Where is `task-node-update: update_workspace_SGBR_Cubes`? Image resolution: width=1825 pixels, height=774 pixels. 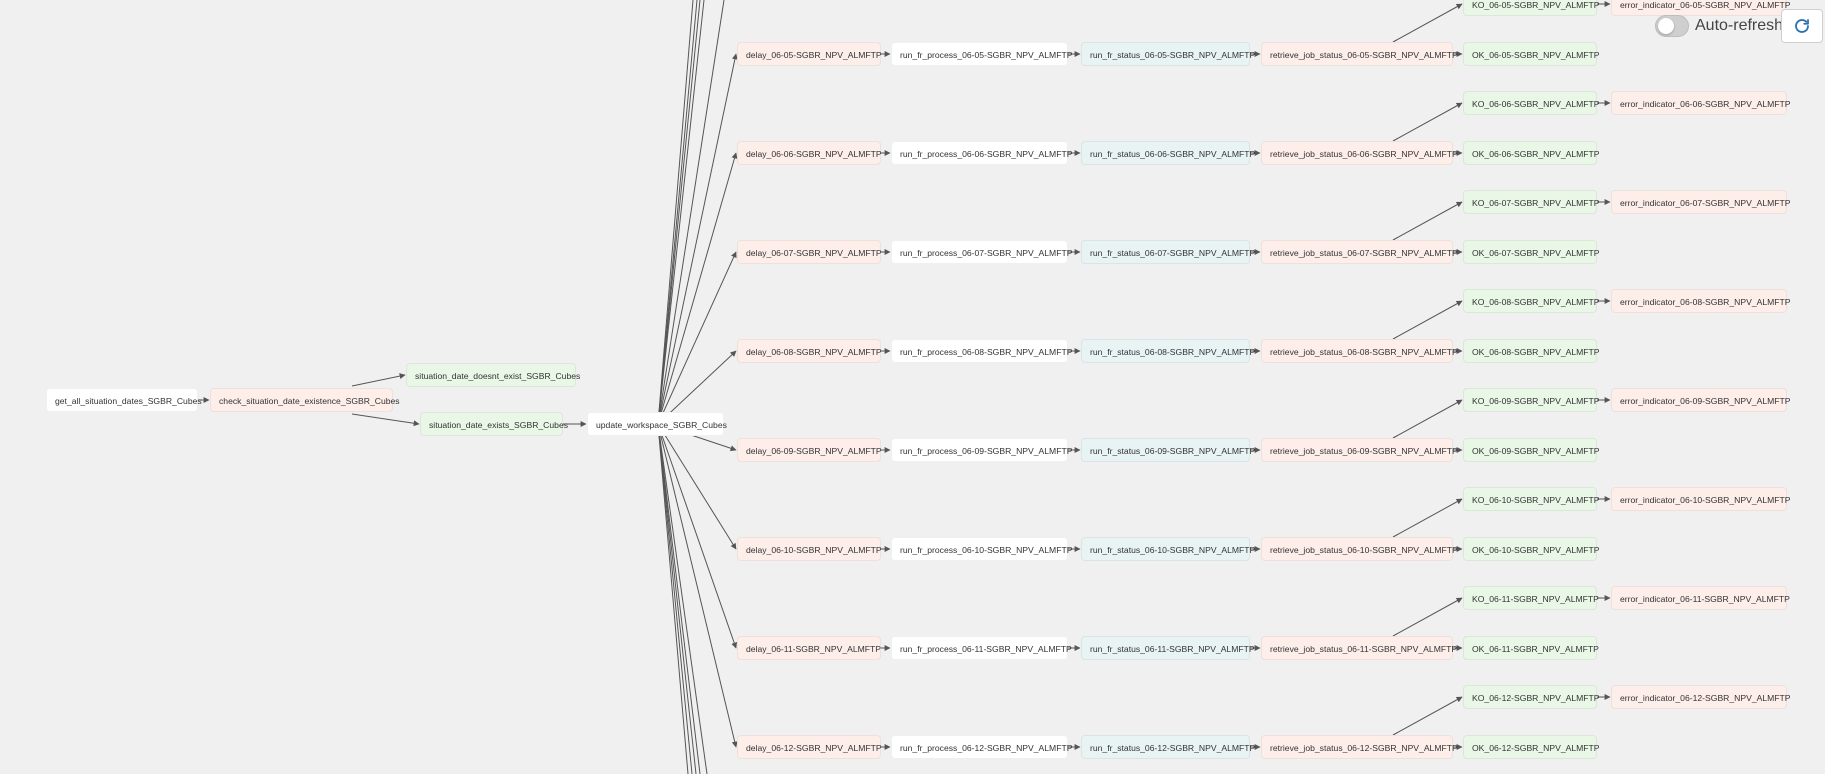
task-node-update: update_workspace_SGBR_Cubes is located at coordinates (657, 424).